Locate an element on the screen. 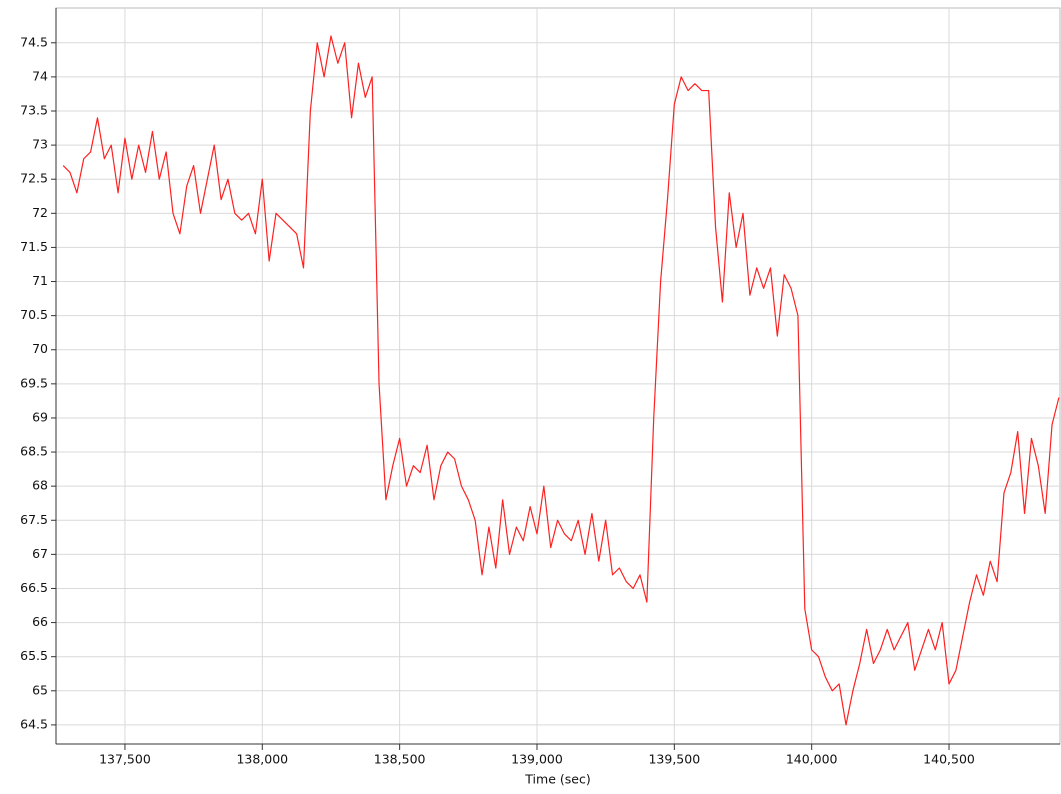  y-tick-label: 69 is located at coordinates (40, 416).